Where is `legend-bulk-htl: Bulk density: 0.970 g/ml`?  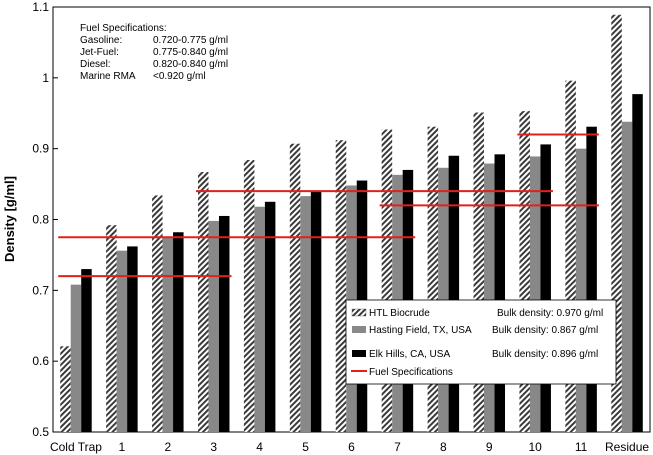
legend-bulk-htl: Bulk density: 0.970 g/ml is located at coordinates (550, 313).